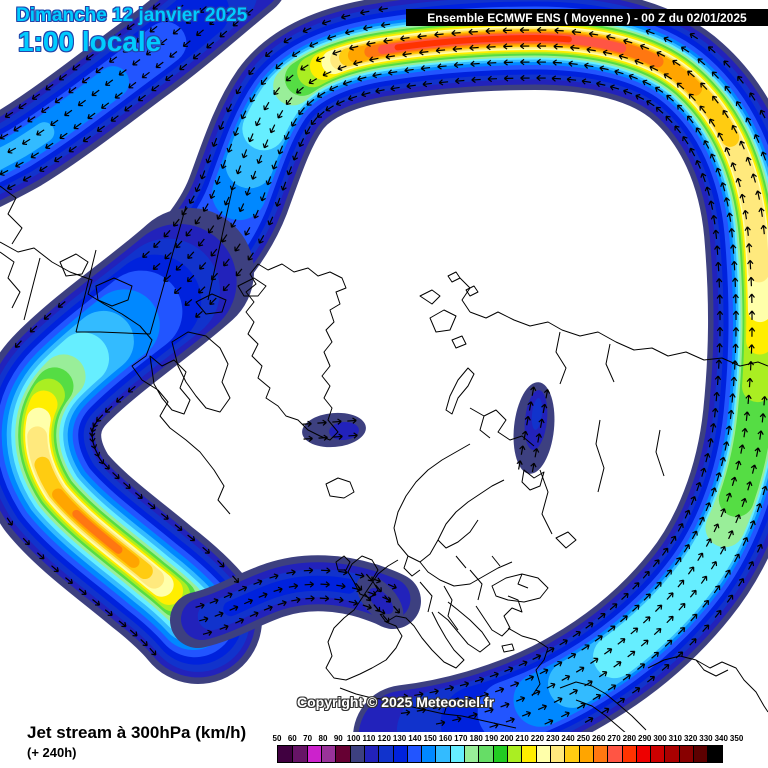  What do you see at coordinates (706, 738) in the screenshot?
I see `legend-tick-label: 330` at bounding box center [706, 738].